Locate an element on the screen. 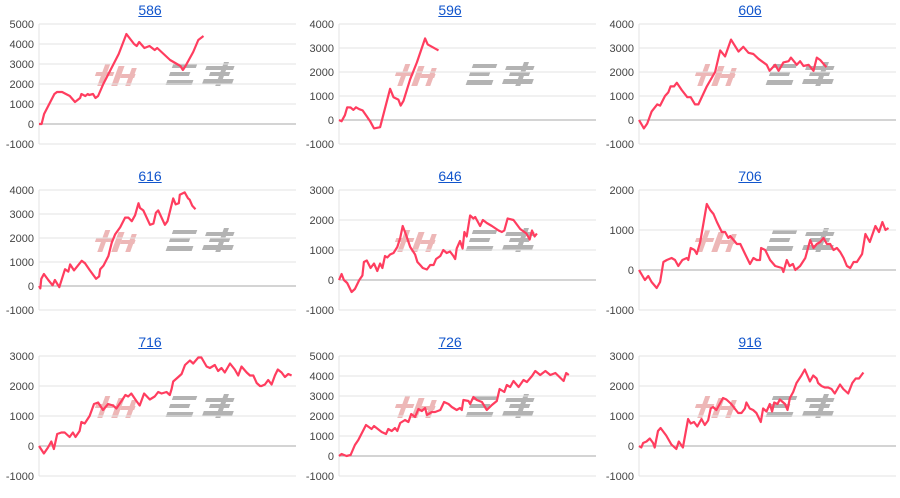 The image size is (900, 498). chart-646: 3000 2000 1000 0 -1000 646 is located at coordinates (450, 249).